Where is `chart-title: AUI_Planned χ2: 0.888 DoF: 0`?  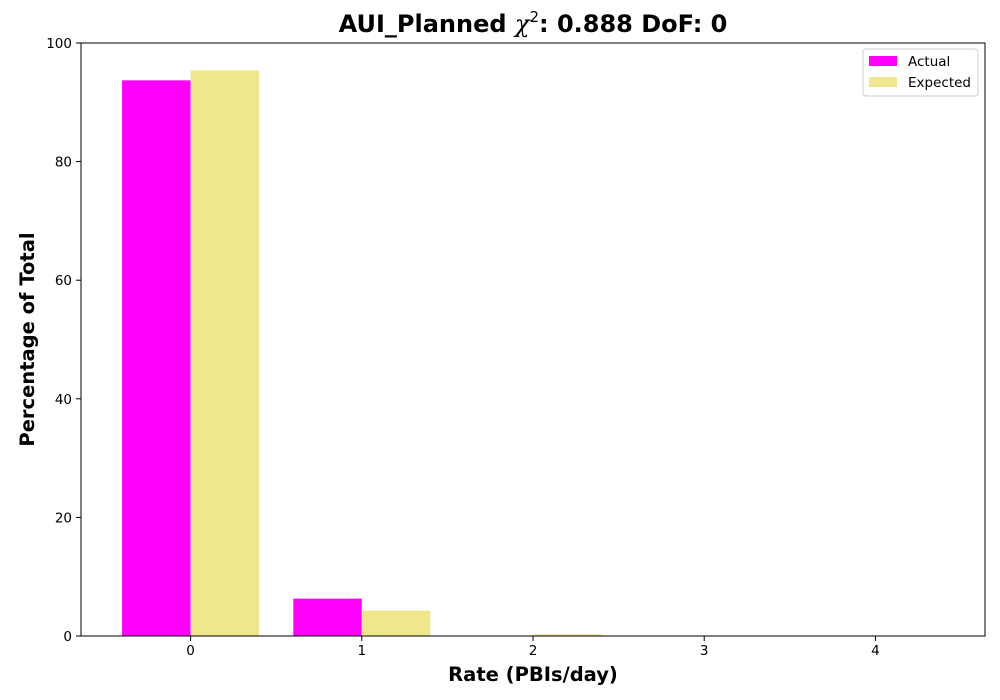
chart-title: AUI_Planned χ2: 0.888 DoF: 0 is located at coordinates (533, 23).